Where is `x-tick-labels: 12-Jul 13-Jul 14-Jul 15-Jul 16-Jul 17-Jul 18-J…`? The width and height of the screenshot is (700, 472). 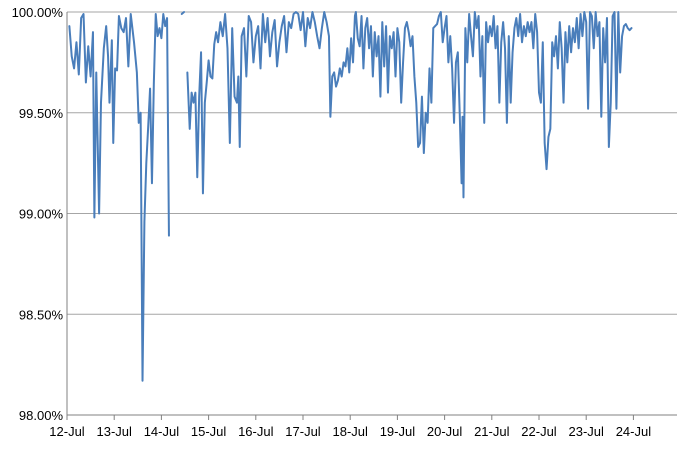 x-tick-labels: 12-Jul 13-Jul 14-Jul 15-Jul 16-Jul 17-Jul 18-J… is located at coordinates (350, 431).